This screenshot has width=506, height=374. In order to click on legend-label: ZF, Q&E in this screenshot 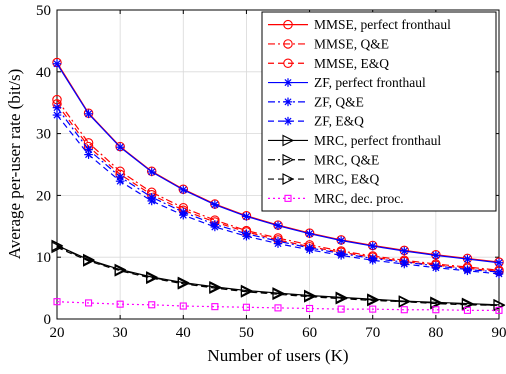, I will do `click(339, 101)`.